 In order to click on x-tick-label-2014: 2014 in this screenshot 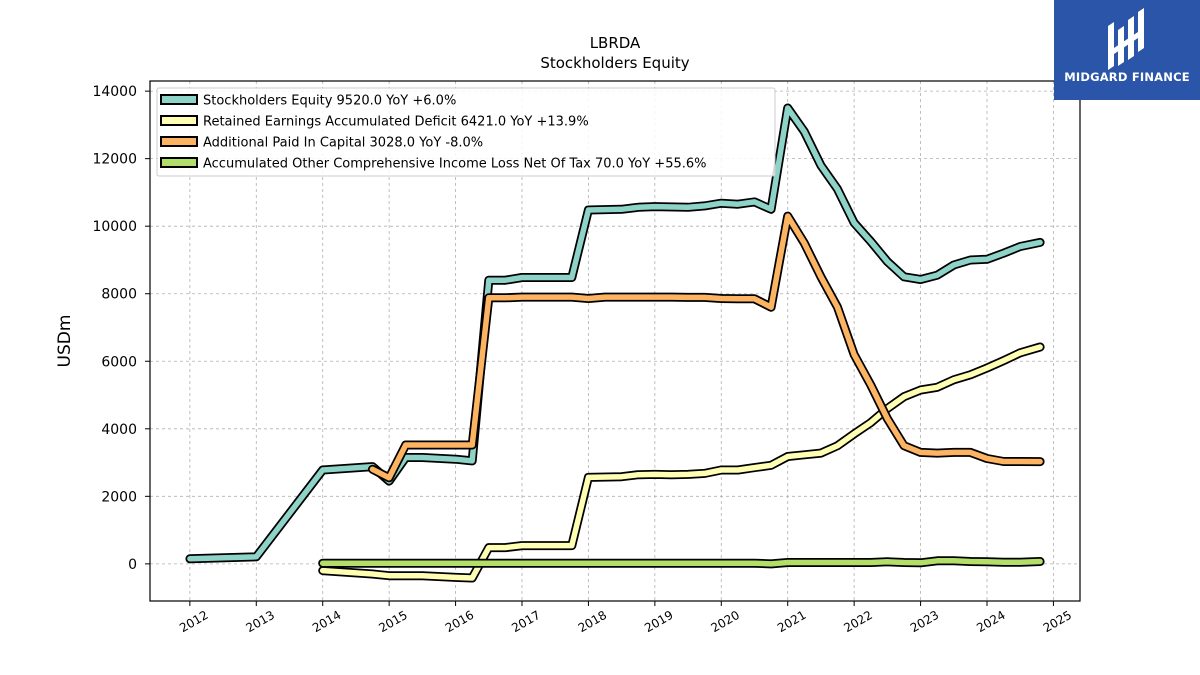, I will do `click(326, 621)`.